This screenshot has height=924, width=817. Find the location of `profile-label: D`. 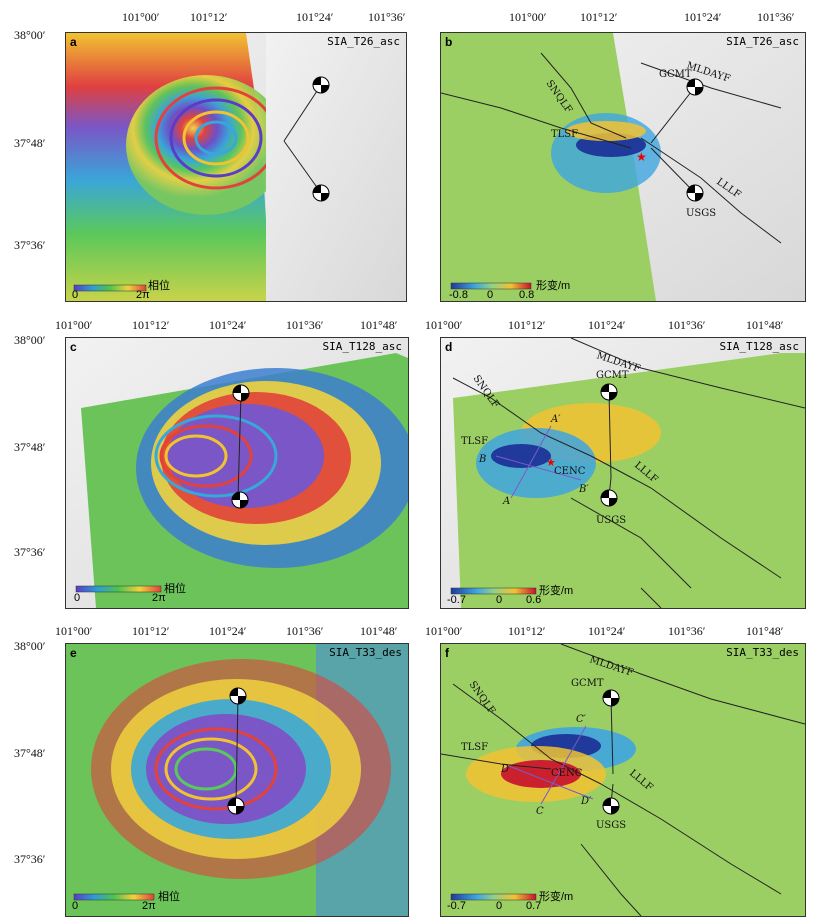

profile-label: D is located at coordinates (504, 769).